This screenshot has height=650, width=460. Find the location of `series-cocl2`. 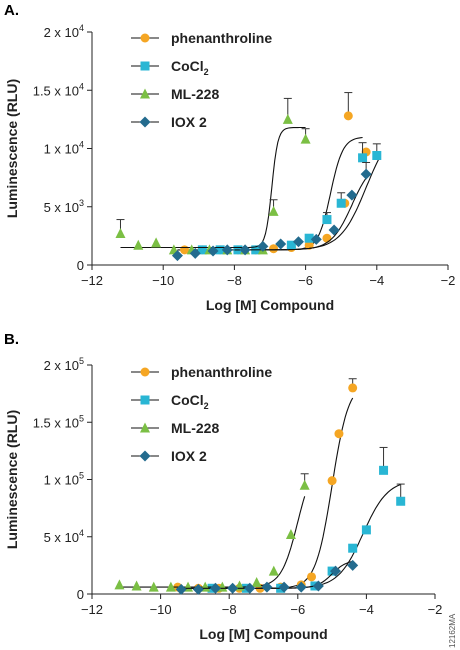

series-cocl2 is located at coordinates (306, 519).